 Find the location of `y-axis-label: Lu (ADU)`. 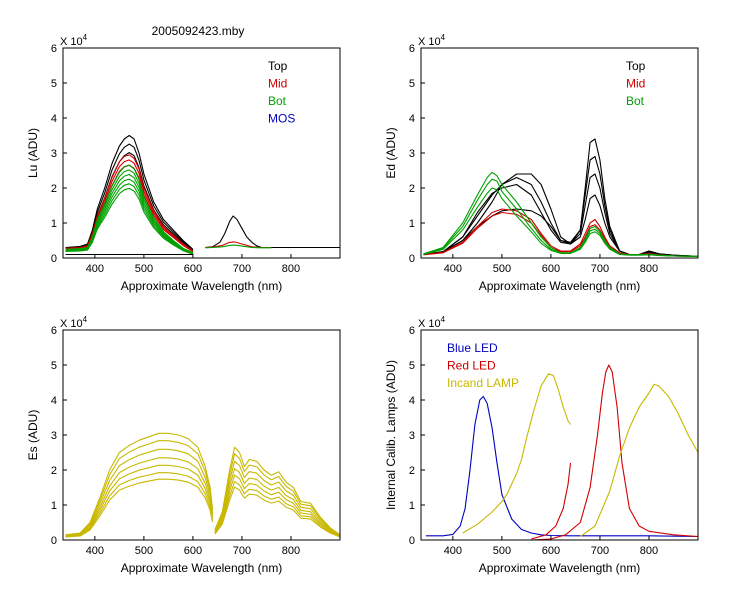

y-axis-label: Lu (ADU) is located at coordinates (33, 153).